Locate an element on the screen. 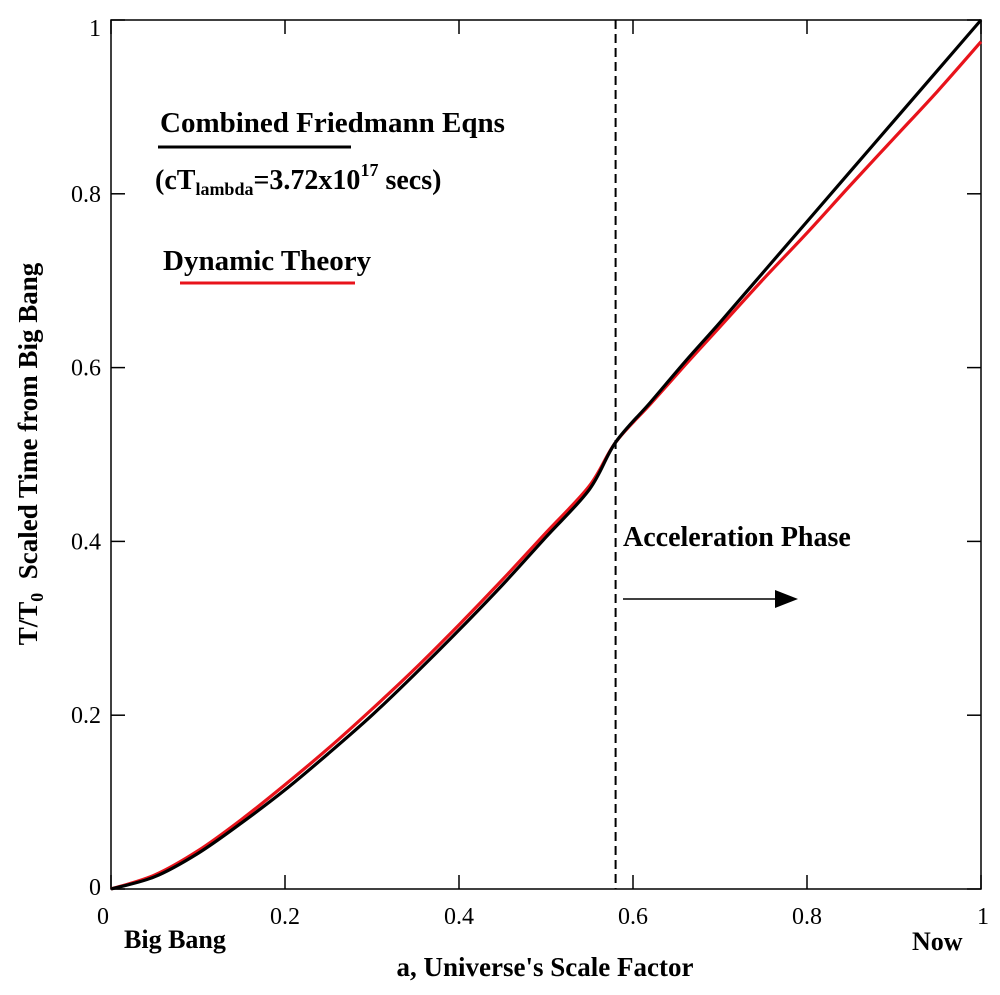  x-tick-label: 0 is located at coordinates (103, 917).